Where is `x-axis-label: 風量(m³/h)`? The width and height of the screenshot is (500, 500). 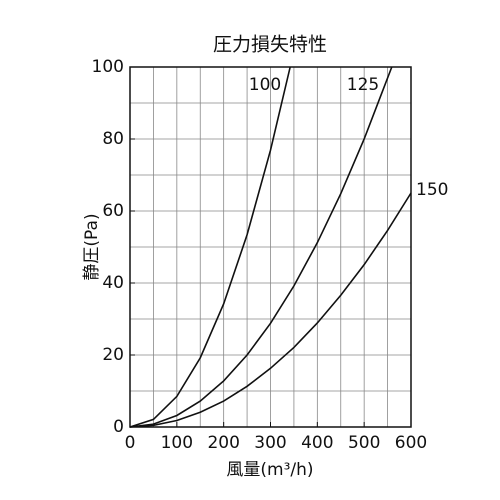 x-axis-label: 風量(m³/h) is located at coordinates (269, 470).